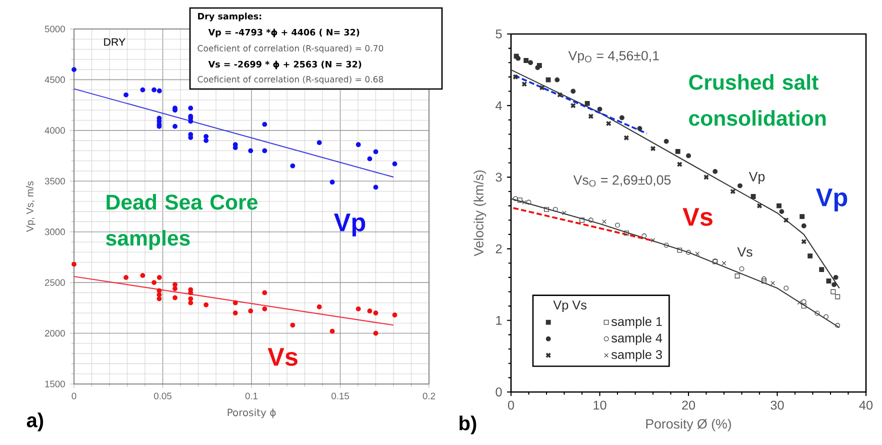 This screenshot has height=445, width=882. I want to click on y-tick-label: 5000, so click(54, 29).